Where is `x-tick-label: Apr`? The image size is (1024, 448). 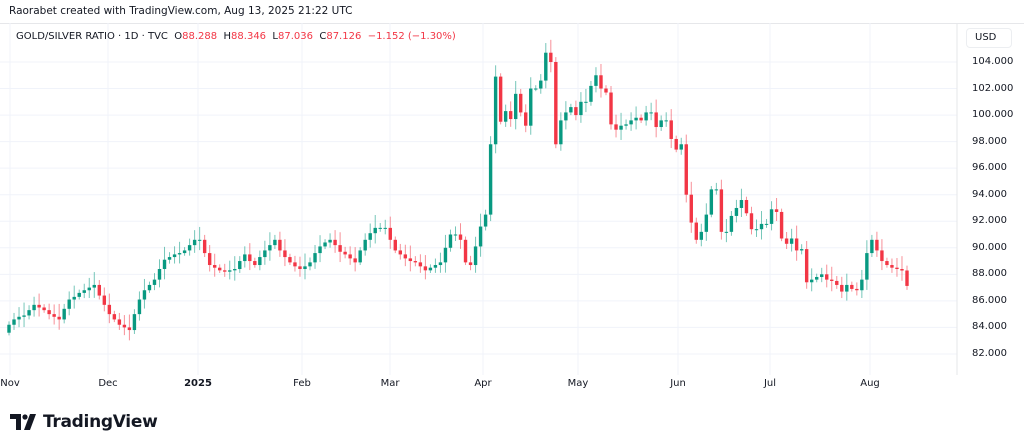 x-tick-label: Apr is located at coordinates (483, 383).